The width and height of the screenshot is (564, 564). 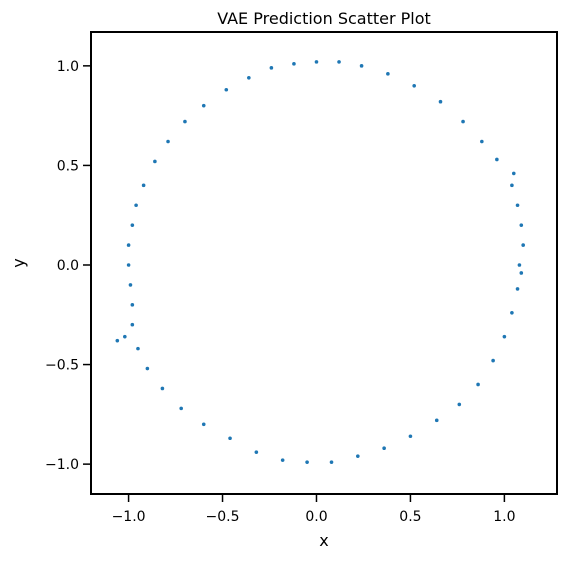 I want to click on x-axis-ticks: −1.0 −0.5 0.0 0.5 1.0, so click(x=314, y=509).